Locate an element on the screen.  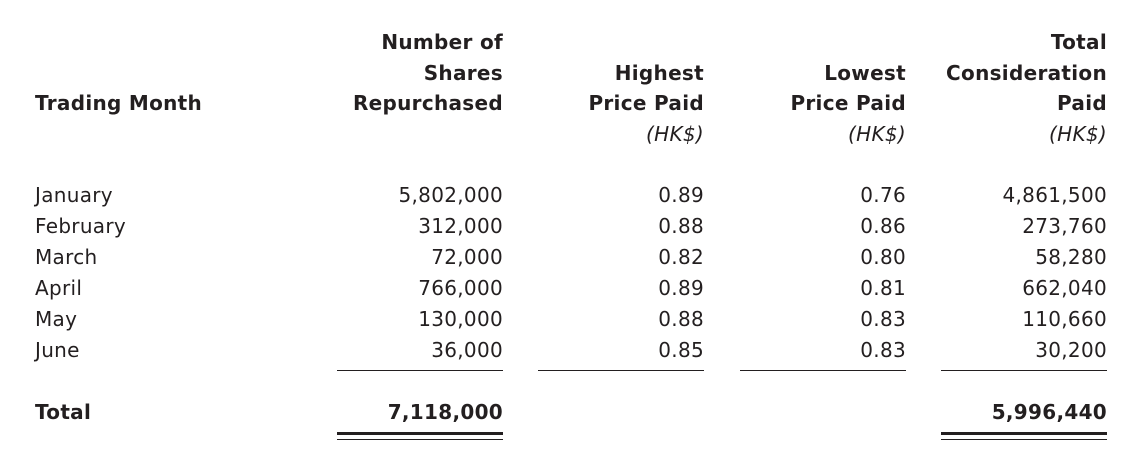
cell-shares: 72,000 is located at coordinates (467, 257).